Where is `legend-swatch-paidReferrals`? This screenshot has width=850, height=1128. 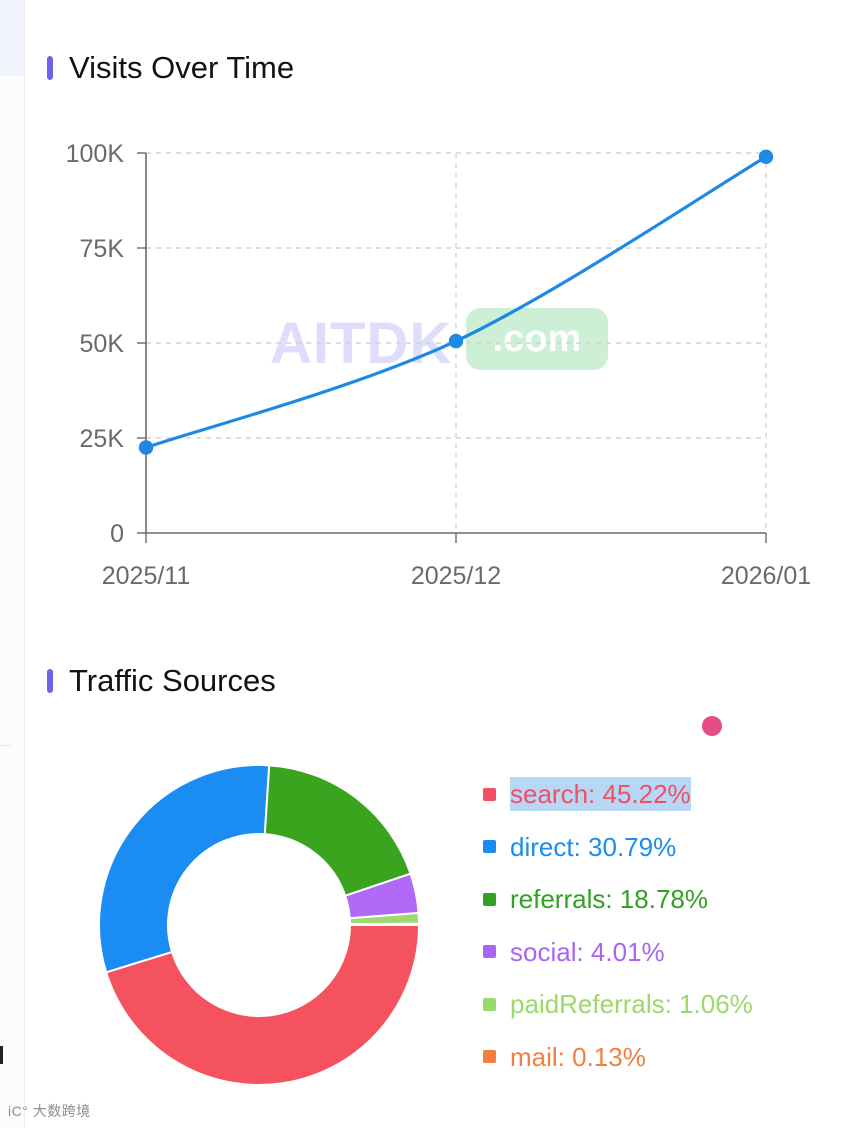 legend-swatch-paidReferrals is located at coordinates (489, 1004).